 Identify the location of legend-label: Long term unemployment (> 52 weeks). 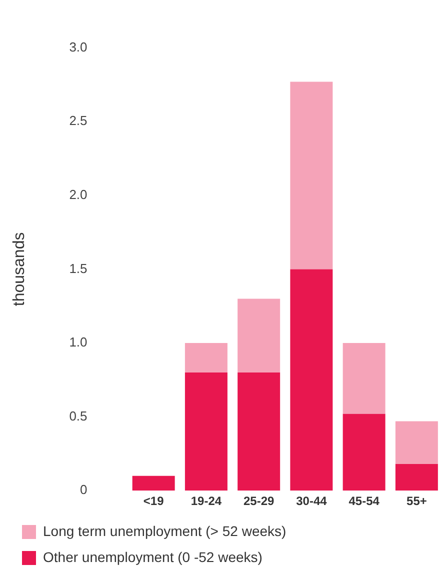
(164, 530).